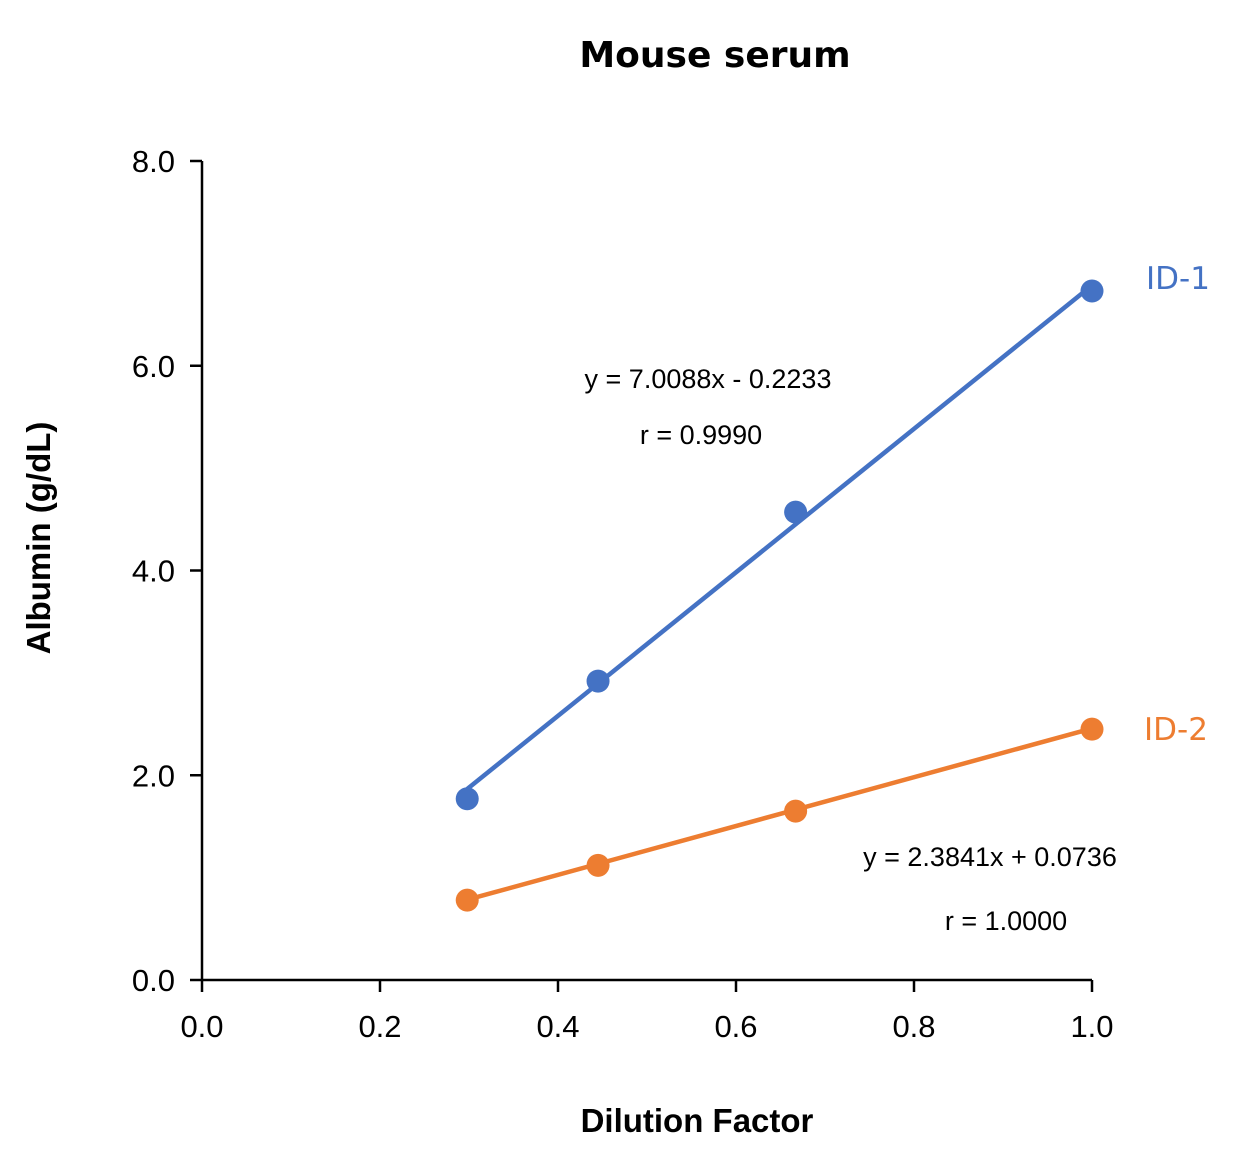 This screenshot has height=1150, width=1250. I want to click on y-axis-ticks: 0.0 2.0 4.0 6.0 8.0, so click(167, 571).